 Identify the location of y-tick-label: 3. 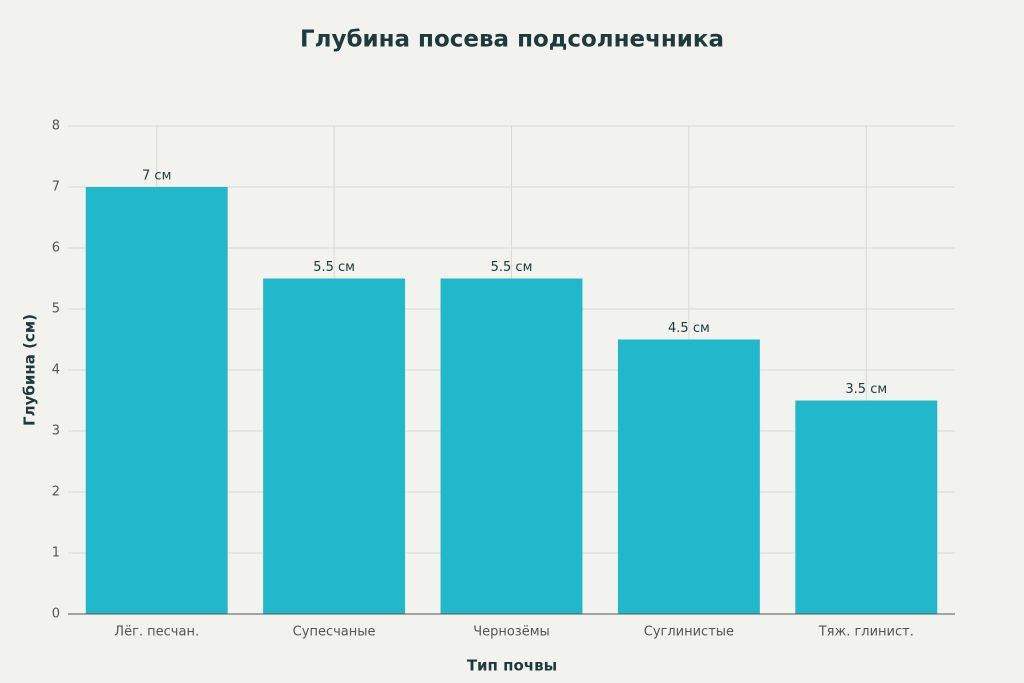
(56, 431).